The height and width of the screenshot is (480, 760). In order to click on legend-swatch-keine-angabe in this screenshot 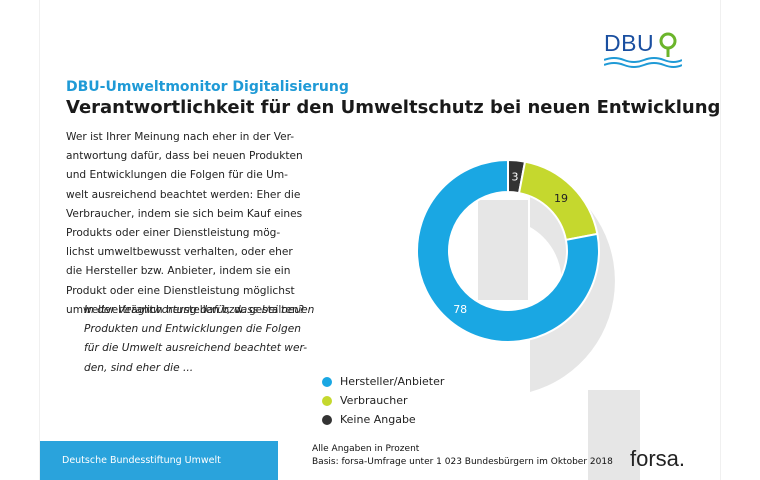, I will do `click(327, 419)`.